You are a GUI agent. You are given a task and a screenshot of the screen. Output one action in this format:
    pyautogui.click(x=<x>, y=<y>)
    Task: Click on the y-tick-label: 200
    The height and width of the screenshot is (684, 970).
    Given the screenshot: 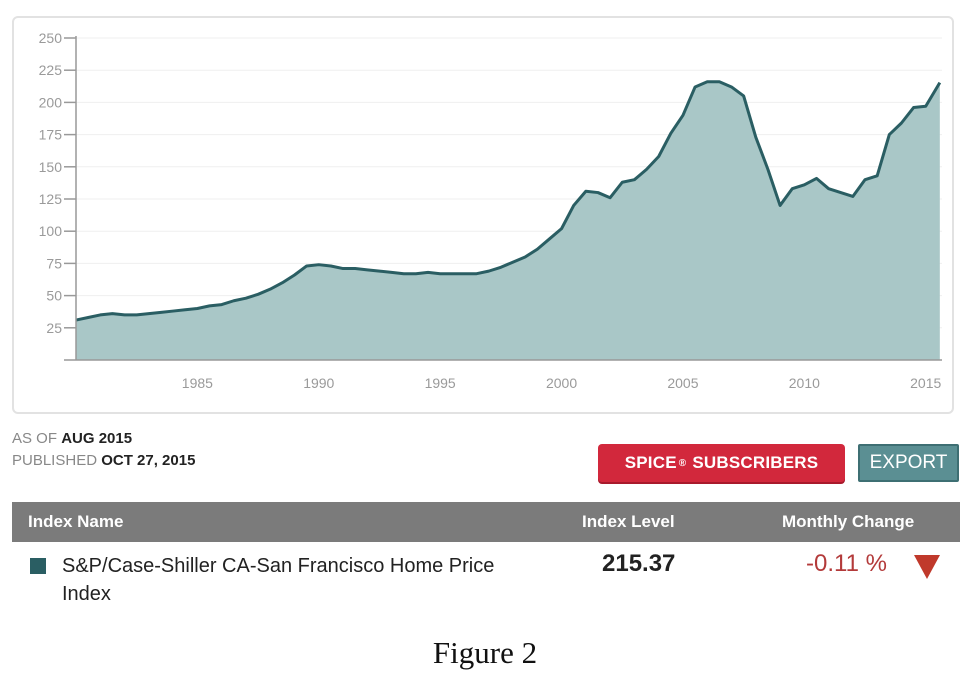 What is the action you would take?
    pyautogui.click(x=51, y=102)
    